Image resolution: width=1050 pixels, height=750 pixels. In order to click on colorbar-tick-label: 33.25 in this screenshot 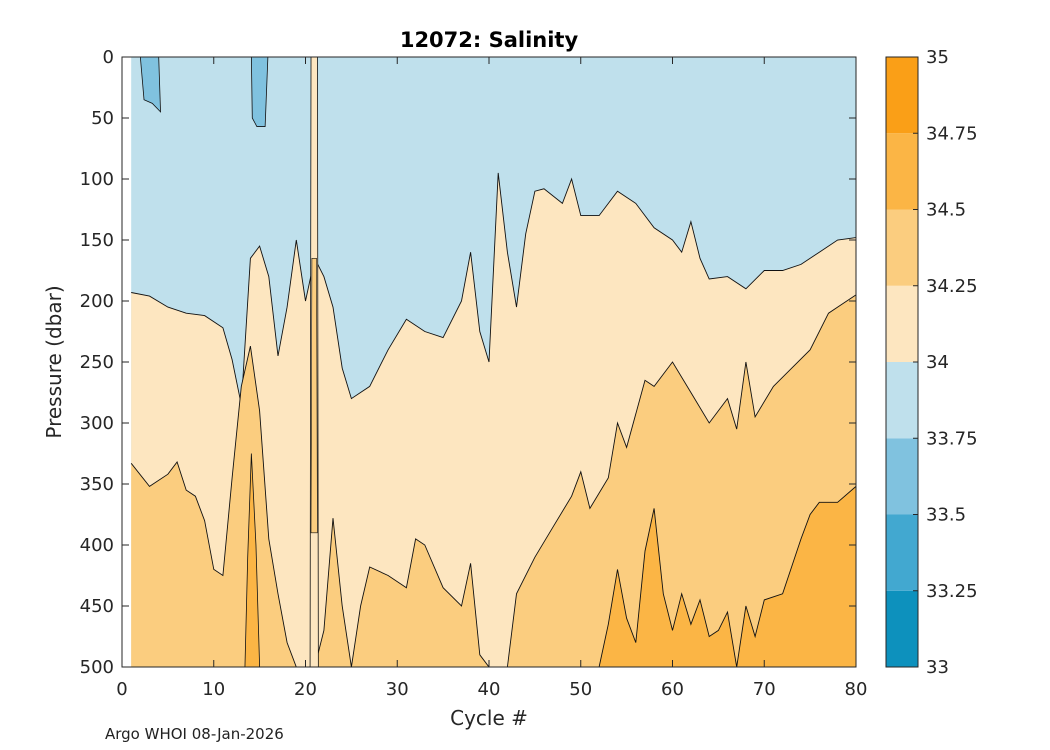, I will do `click(952, 591)`.